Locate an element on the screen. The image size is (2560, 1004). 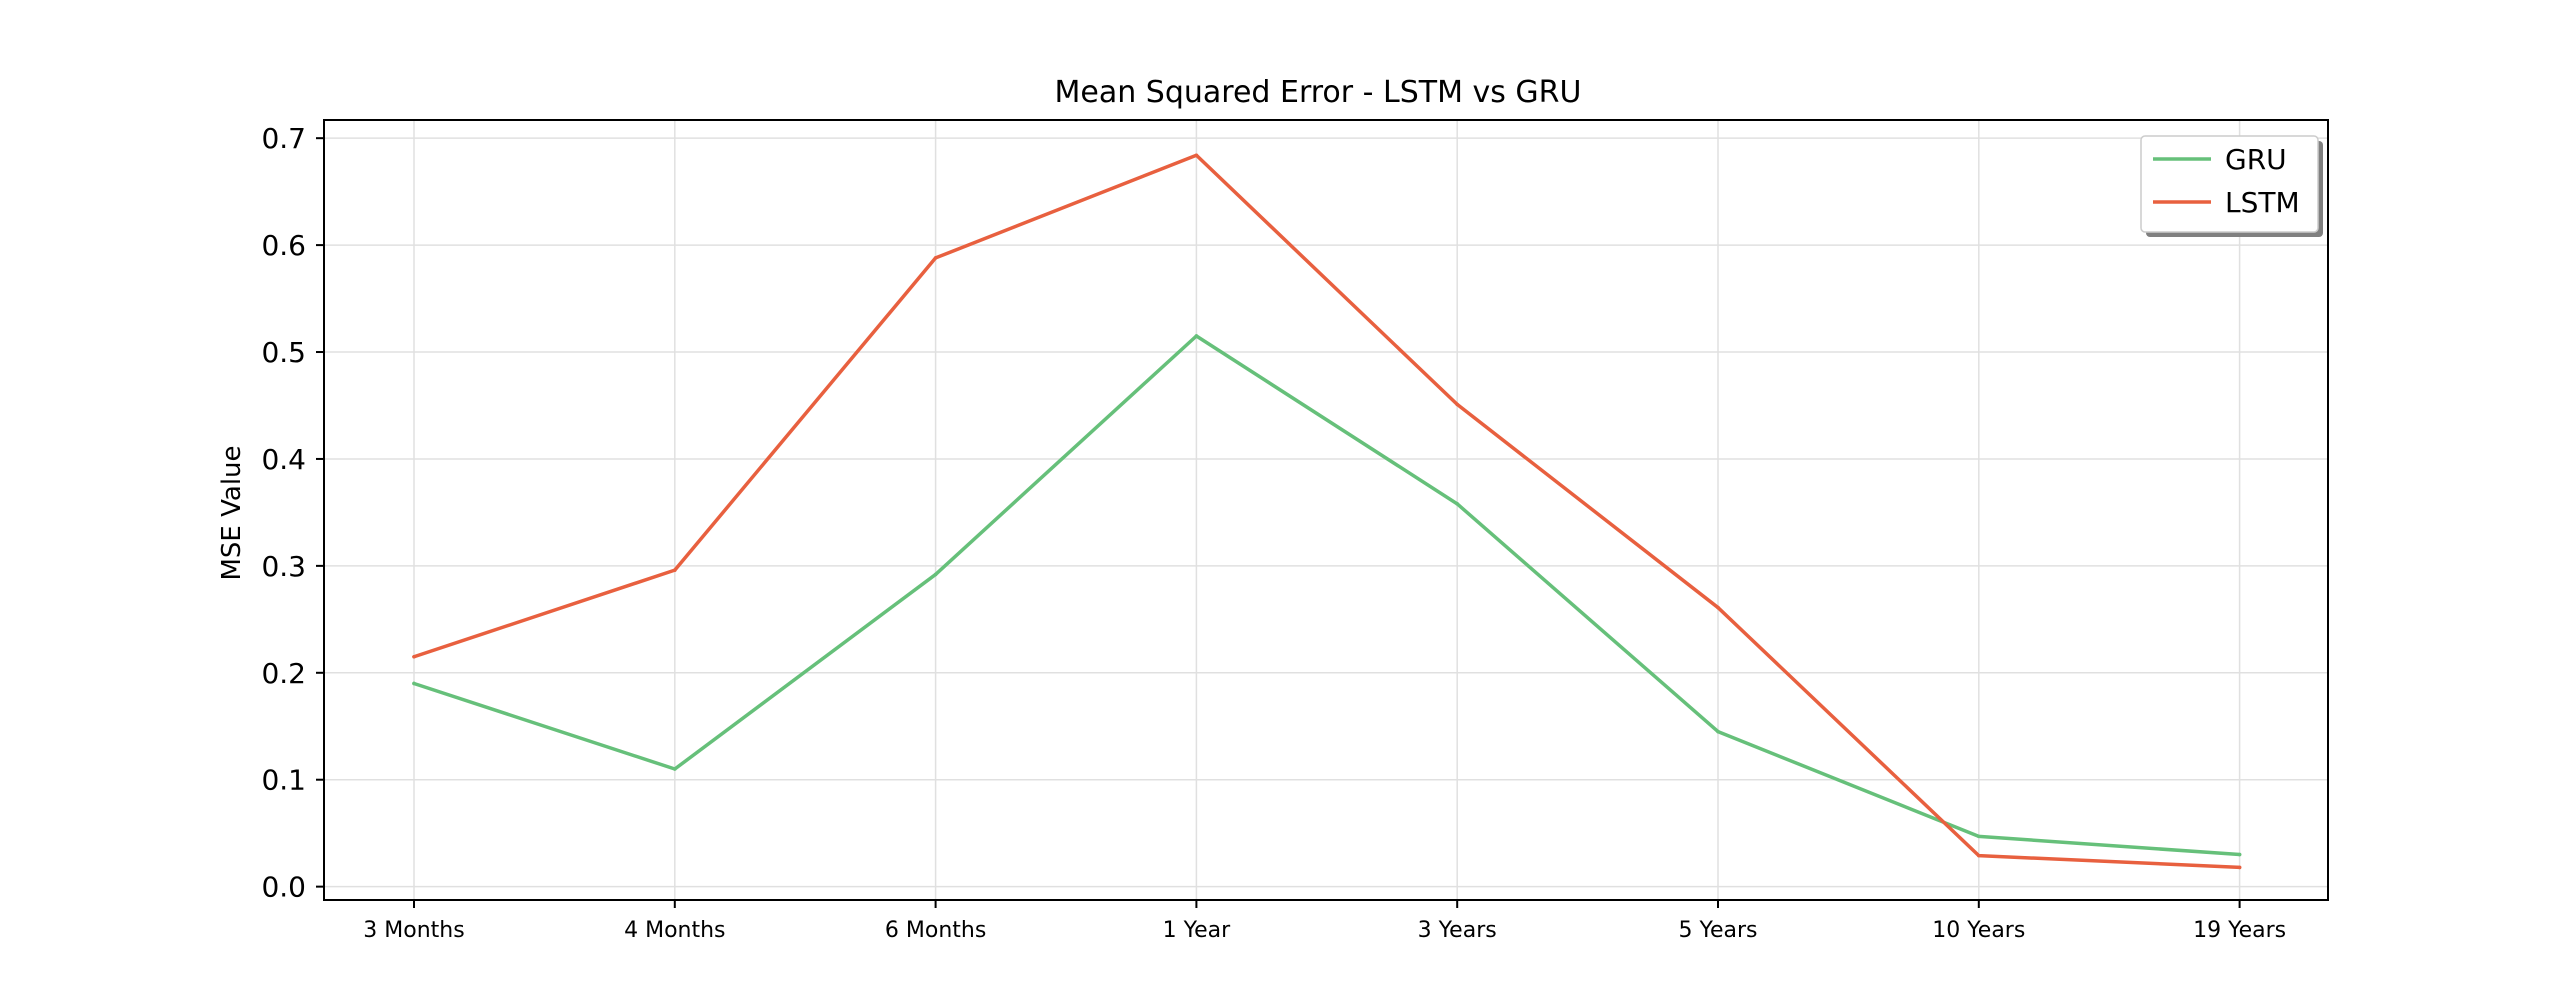
y-tick-label: 0.6 is located at coordinates (283, 245).